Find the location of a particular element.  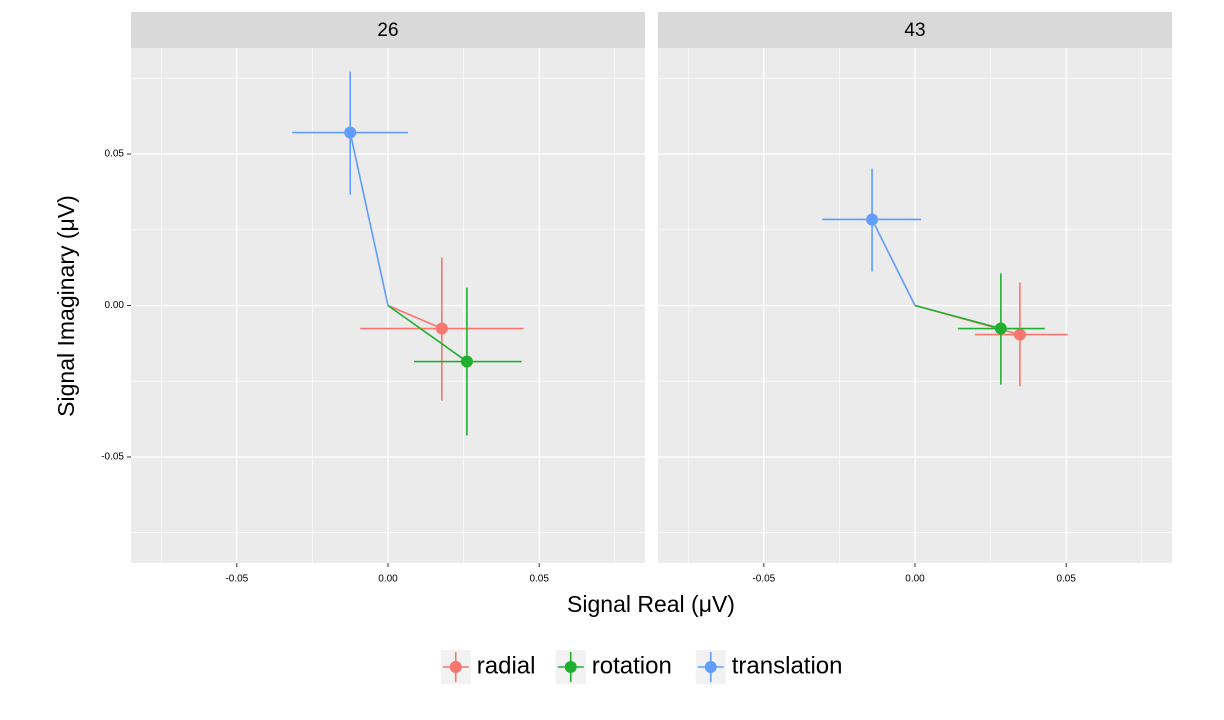

y-axis-label: Signal Imaginary (μV) is located at coordinates (66, 306).